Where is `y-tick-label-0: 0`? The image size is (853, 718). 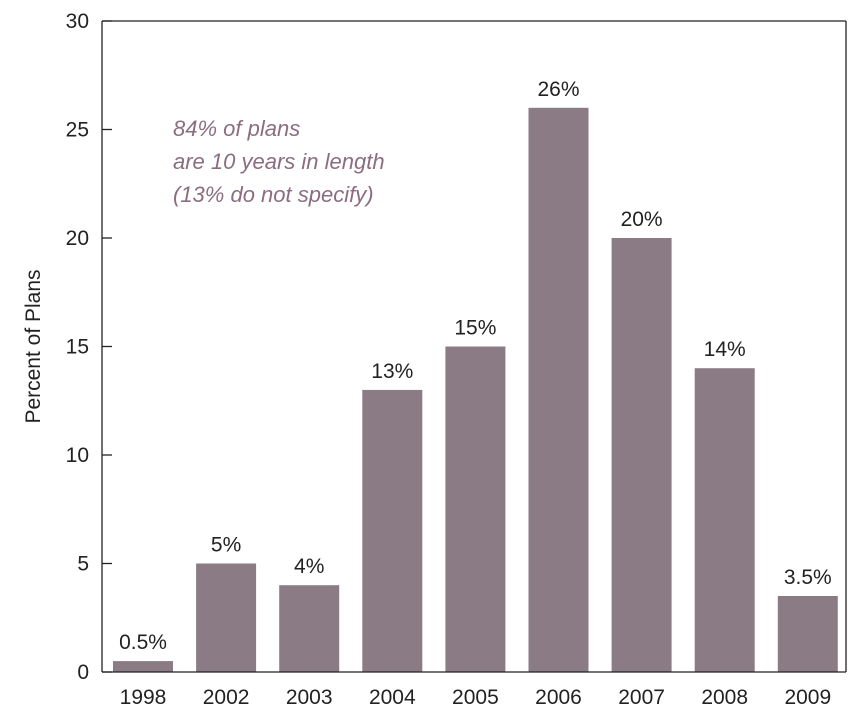 y-tick-label-0: 0 is located at coordinates (83, 672).